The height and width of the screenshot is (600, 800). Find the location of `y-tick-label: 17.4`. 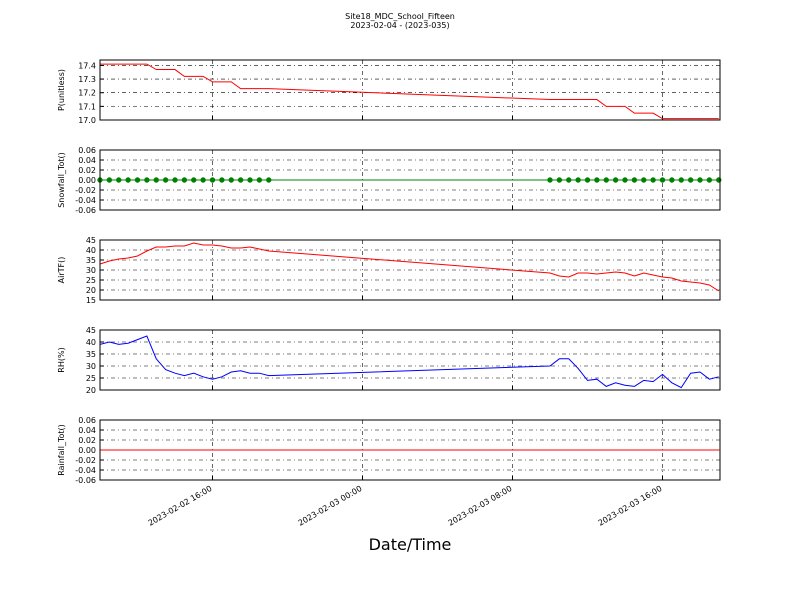

y-tick-label: 17.4 is located at coordinates (87, 65).